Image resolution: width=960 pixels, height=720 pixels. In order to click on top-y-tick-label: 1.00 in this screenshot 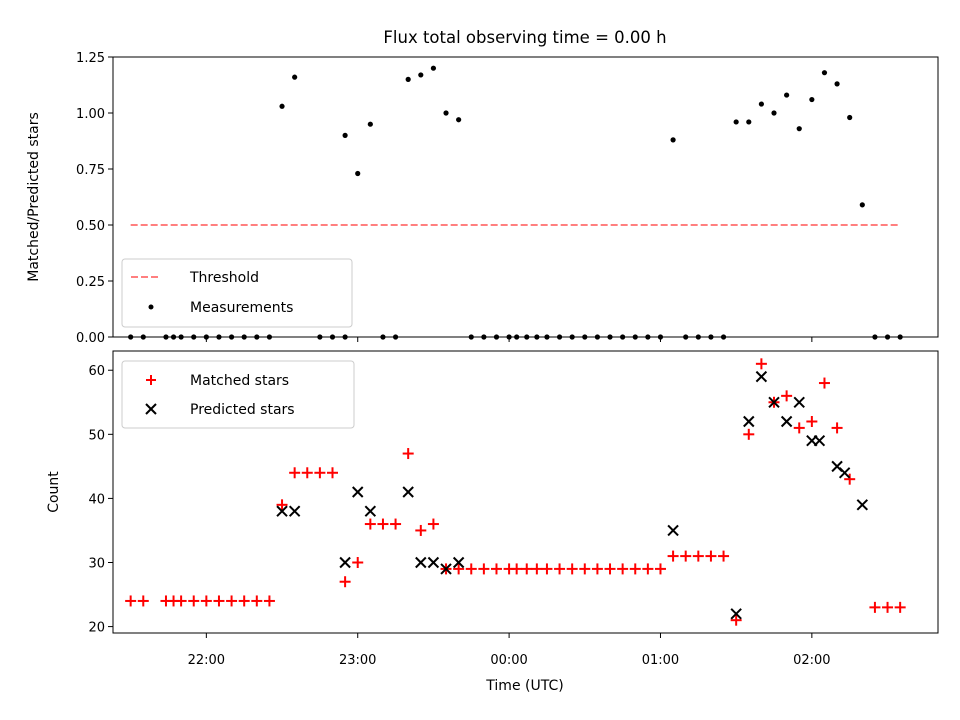, I will do `click(90, 114)`.